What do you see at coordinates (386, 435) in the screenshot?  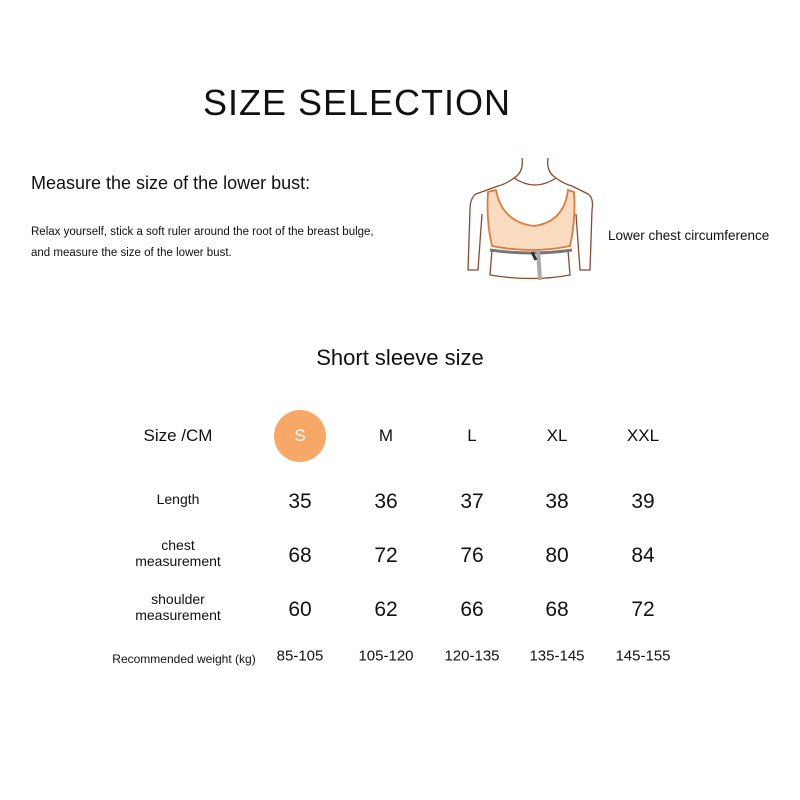 I see `size-option-m: M` at bounding box center [386, 435].